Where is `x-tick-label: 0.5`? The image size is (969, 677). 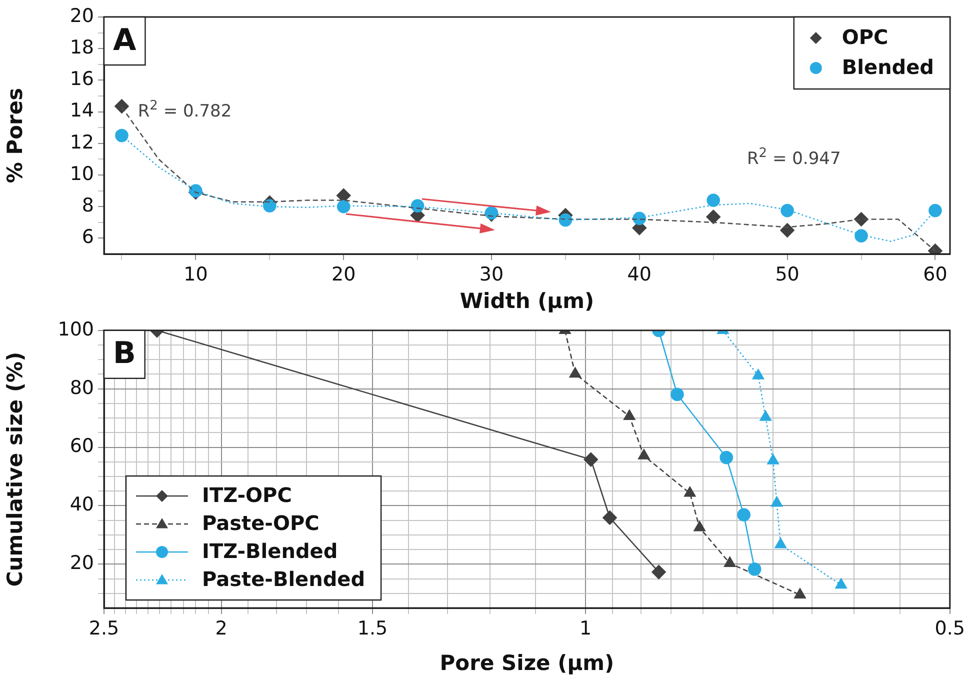
x-tick-label: 0.5 is located at coordinates (949, 628).